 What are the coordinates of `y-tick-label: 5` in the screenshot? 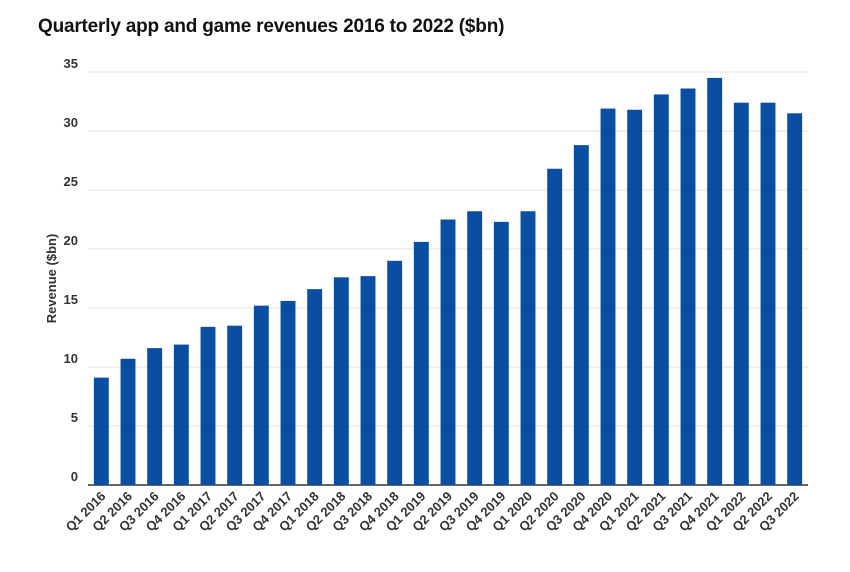 It's located at (74, 417).